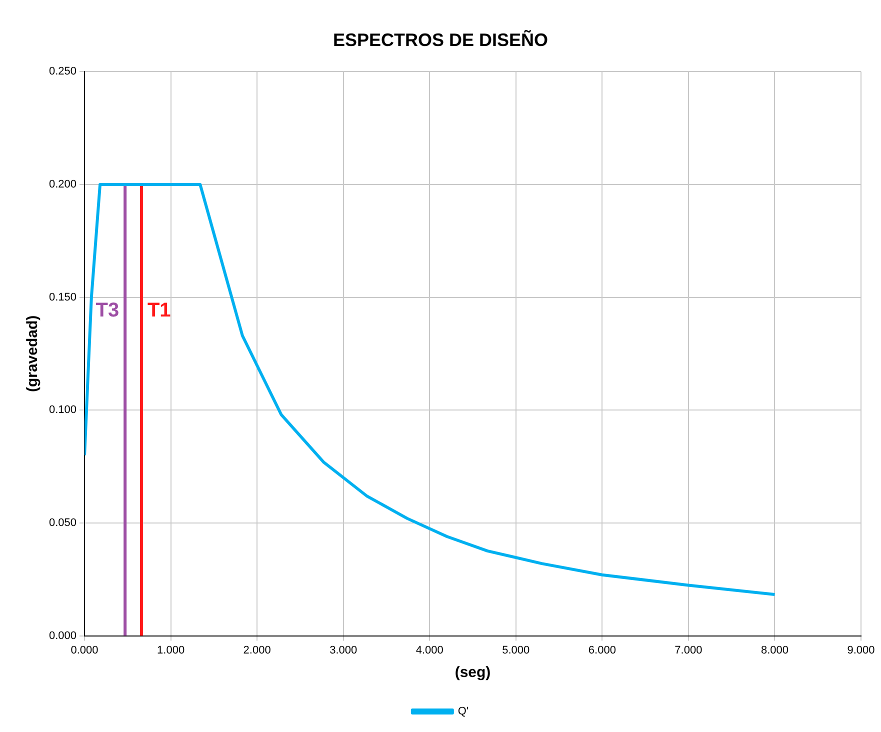 This screenshot has width=881, height=732. What do you see at coordinates (257, 650) in the screenshot?
I see `x-tick-label: 2.000` at bounding box center [257, 650].